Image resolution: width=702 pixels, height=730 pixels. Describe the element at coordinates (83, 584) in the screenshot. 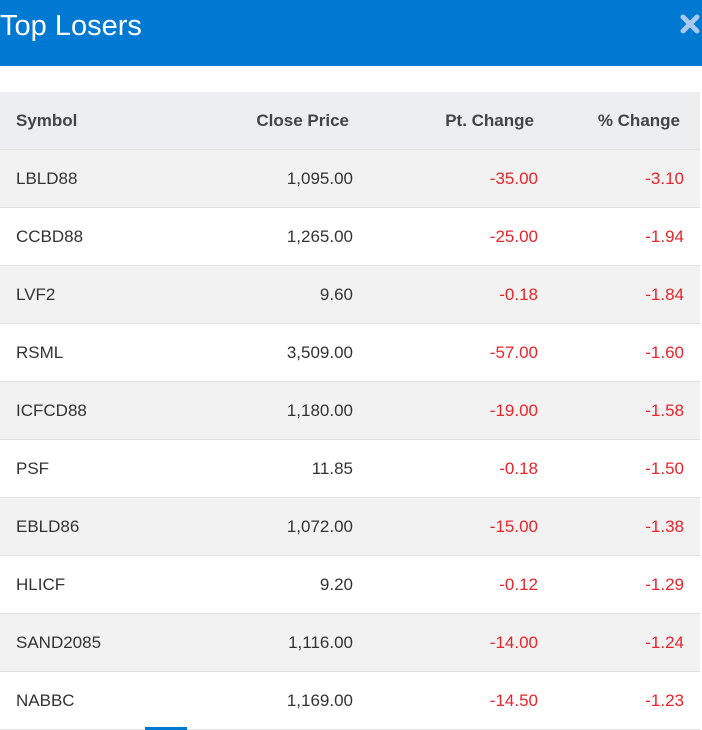

I see `table-cell: HLICF` at that location.